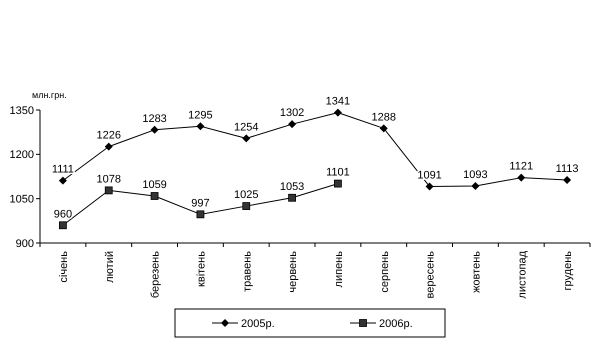  What do you see at coordinates (22, 200) in the screenshot?
I see `y-tick-label: 1050` at bounding box center [22, 200].